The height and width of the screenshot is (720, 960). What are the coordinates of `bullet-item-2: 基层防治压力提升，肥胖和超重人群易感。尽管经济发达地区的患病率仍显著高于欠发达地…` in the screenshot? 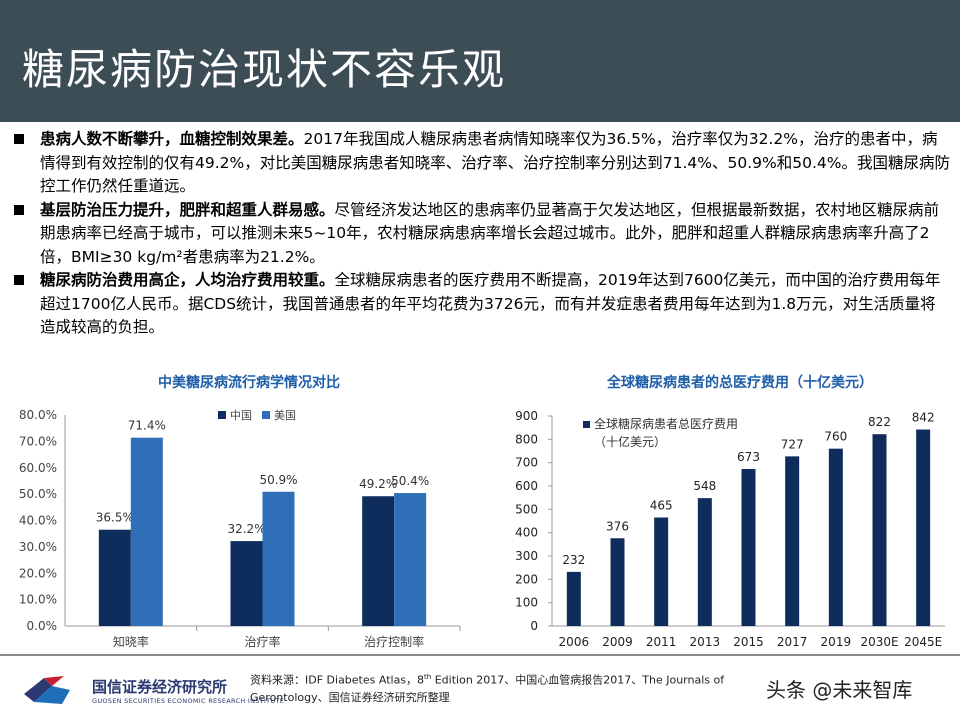 It's located at (482, 234).